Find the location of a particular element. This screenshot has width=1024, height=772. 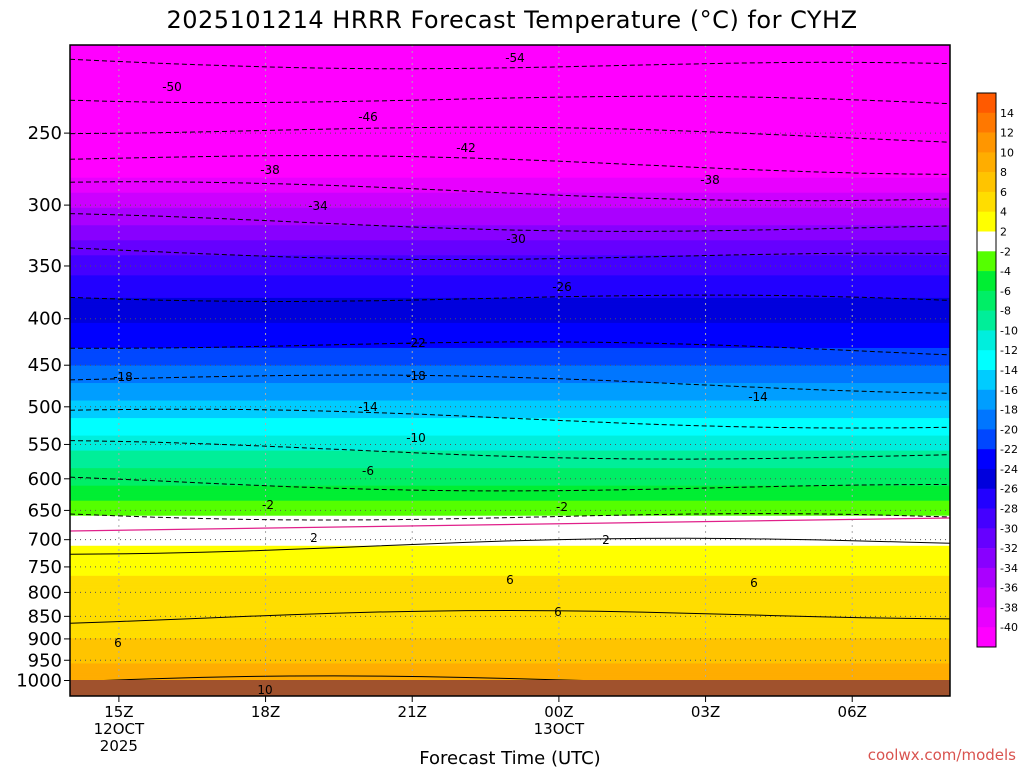

x-tick-label: 12OCT is located at coordinates (119, 729).